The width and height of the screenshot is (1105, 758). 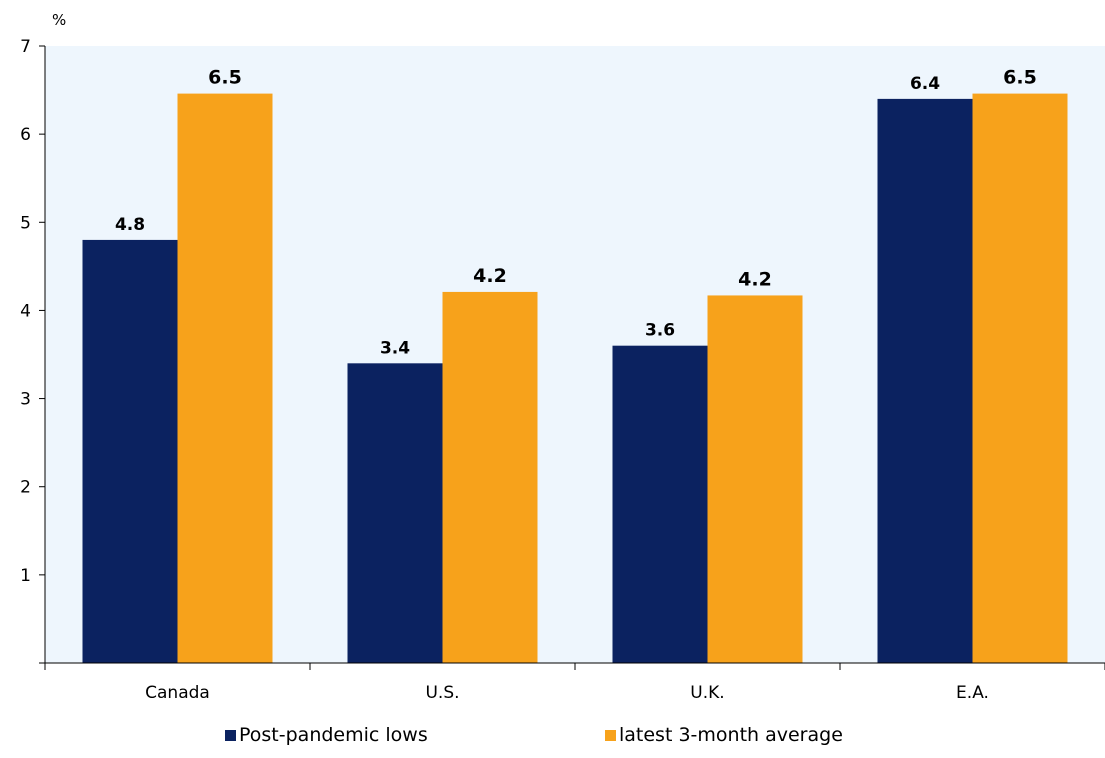 I want to click on y-tick-label: 1, so click(x=25, y=576).